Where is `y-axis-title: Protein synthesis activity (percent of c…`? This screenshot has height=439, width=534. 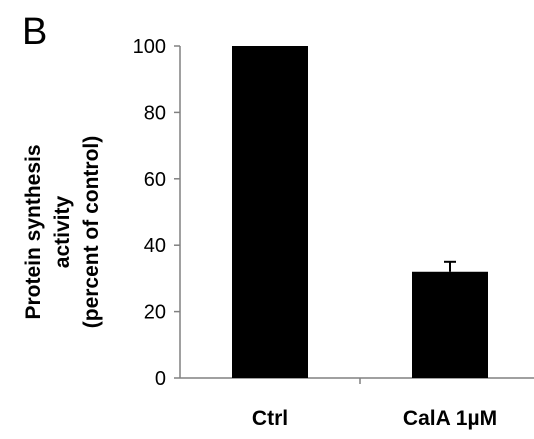
y-axis-title: Protein synthesis activity (percent of c… is located at coordinates (62, 232).